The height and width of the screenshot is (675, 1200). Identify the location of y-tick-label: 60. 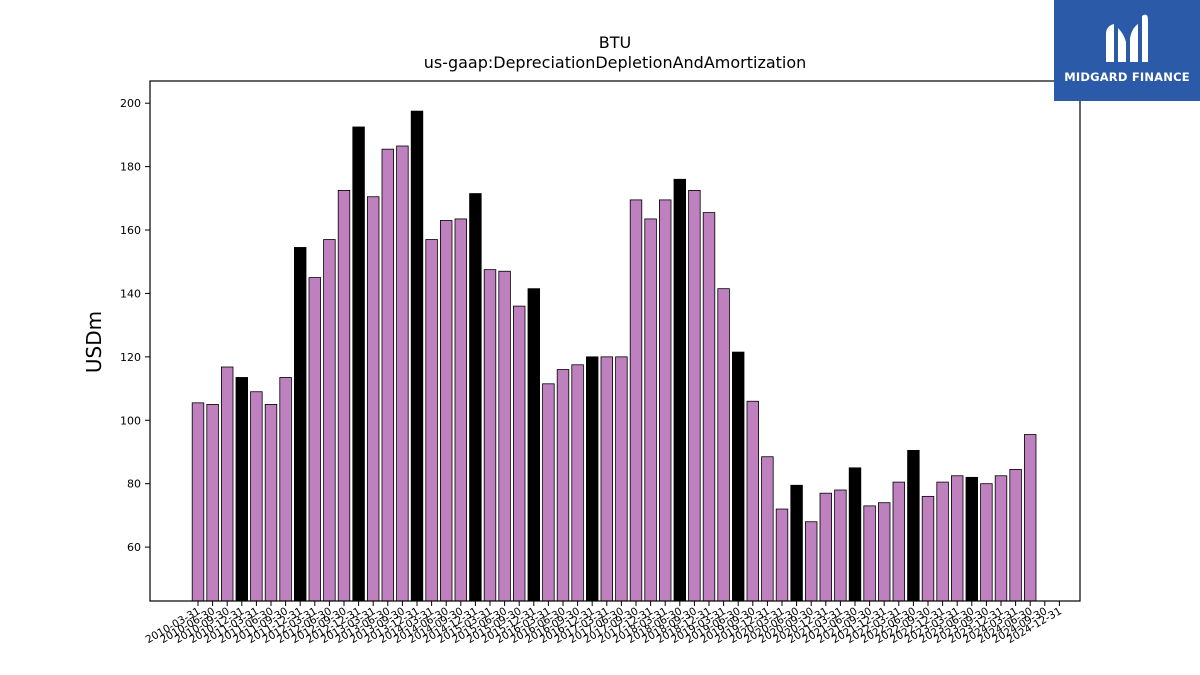
(134, 547).